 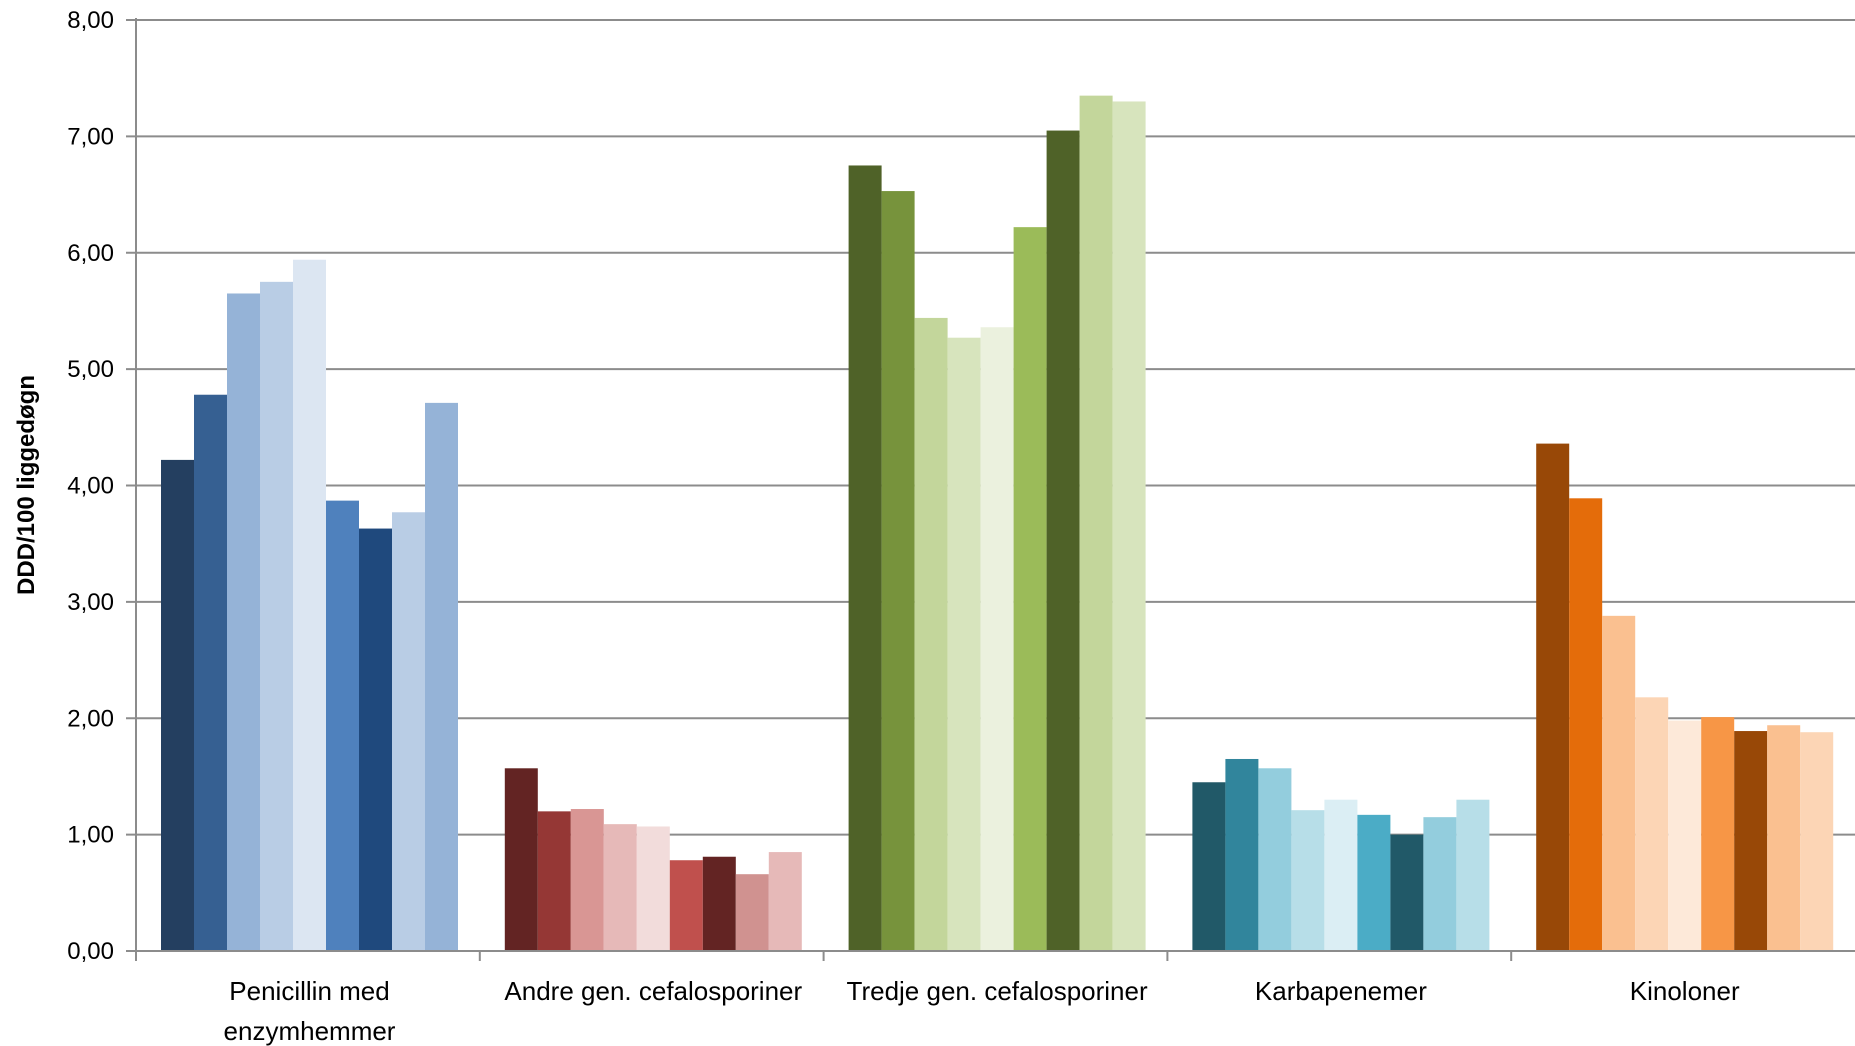 I want to click on y-tick-label: 6,00, so click(x=90, y=253).